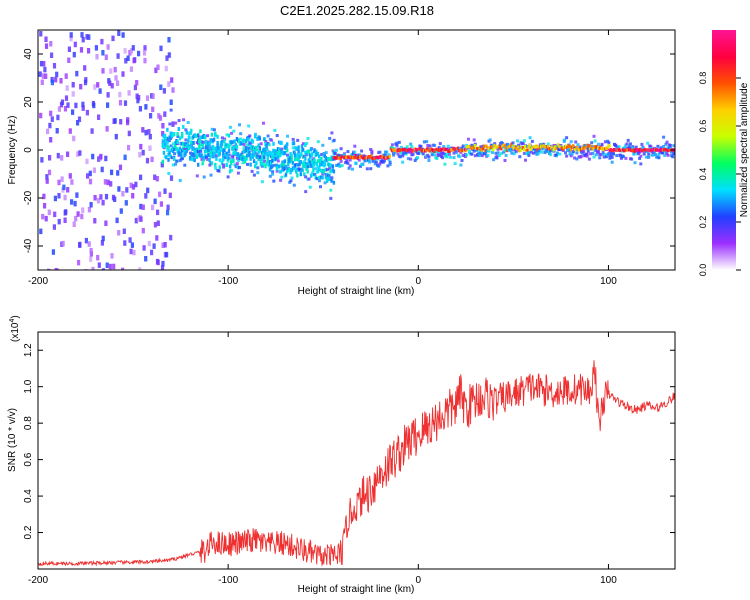  I want to click on heatmap-cell-1937, so click(664, 137).